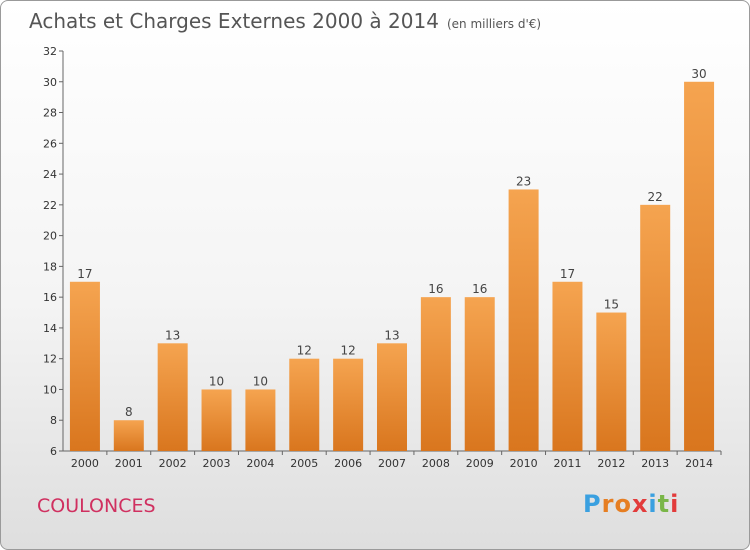  What do you see at coordinates (479, 374) in the screenshot?
I see `bar-2009` at bounding box center [479, 374].